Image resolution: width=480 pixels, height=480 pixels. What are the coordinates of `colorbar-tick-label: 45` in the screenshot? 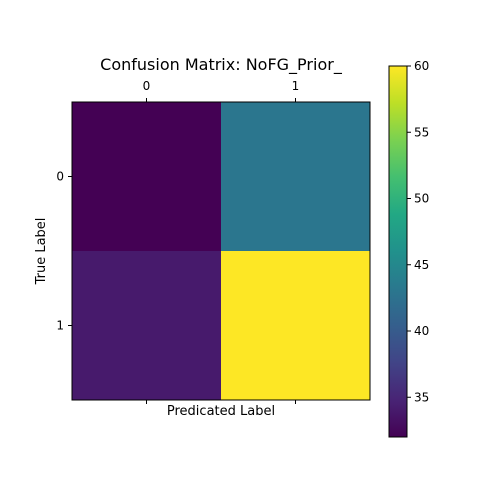 It's located at (421, 265).